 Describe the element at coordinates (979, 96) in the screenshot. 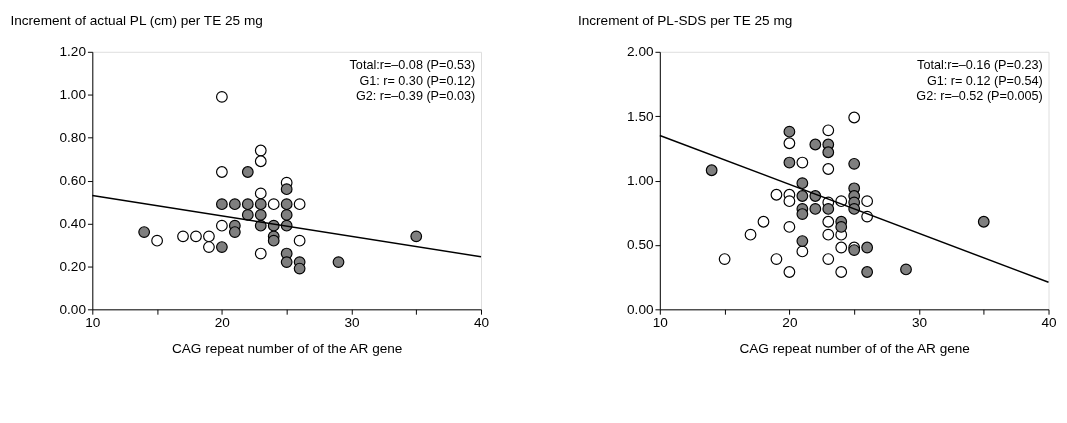

I see `annotation: G2: r=–0.52 (P=0.005)` at that location.